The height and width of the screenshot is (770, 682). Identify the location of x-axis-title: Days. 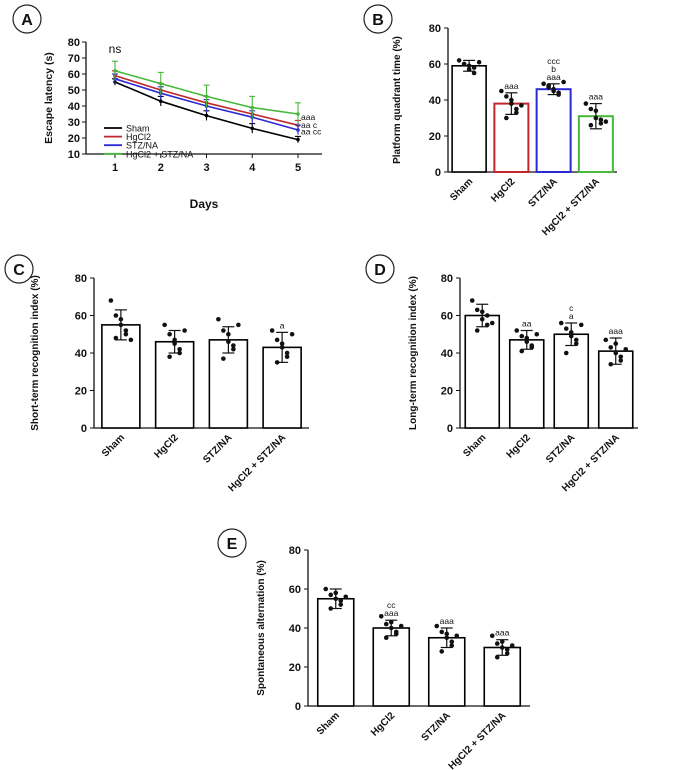
(204, 204).